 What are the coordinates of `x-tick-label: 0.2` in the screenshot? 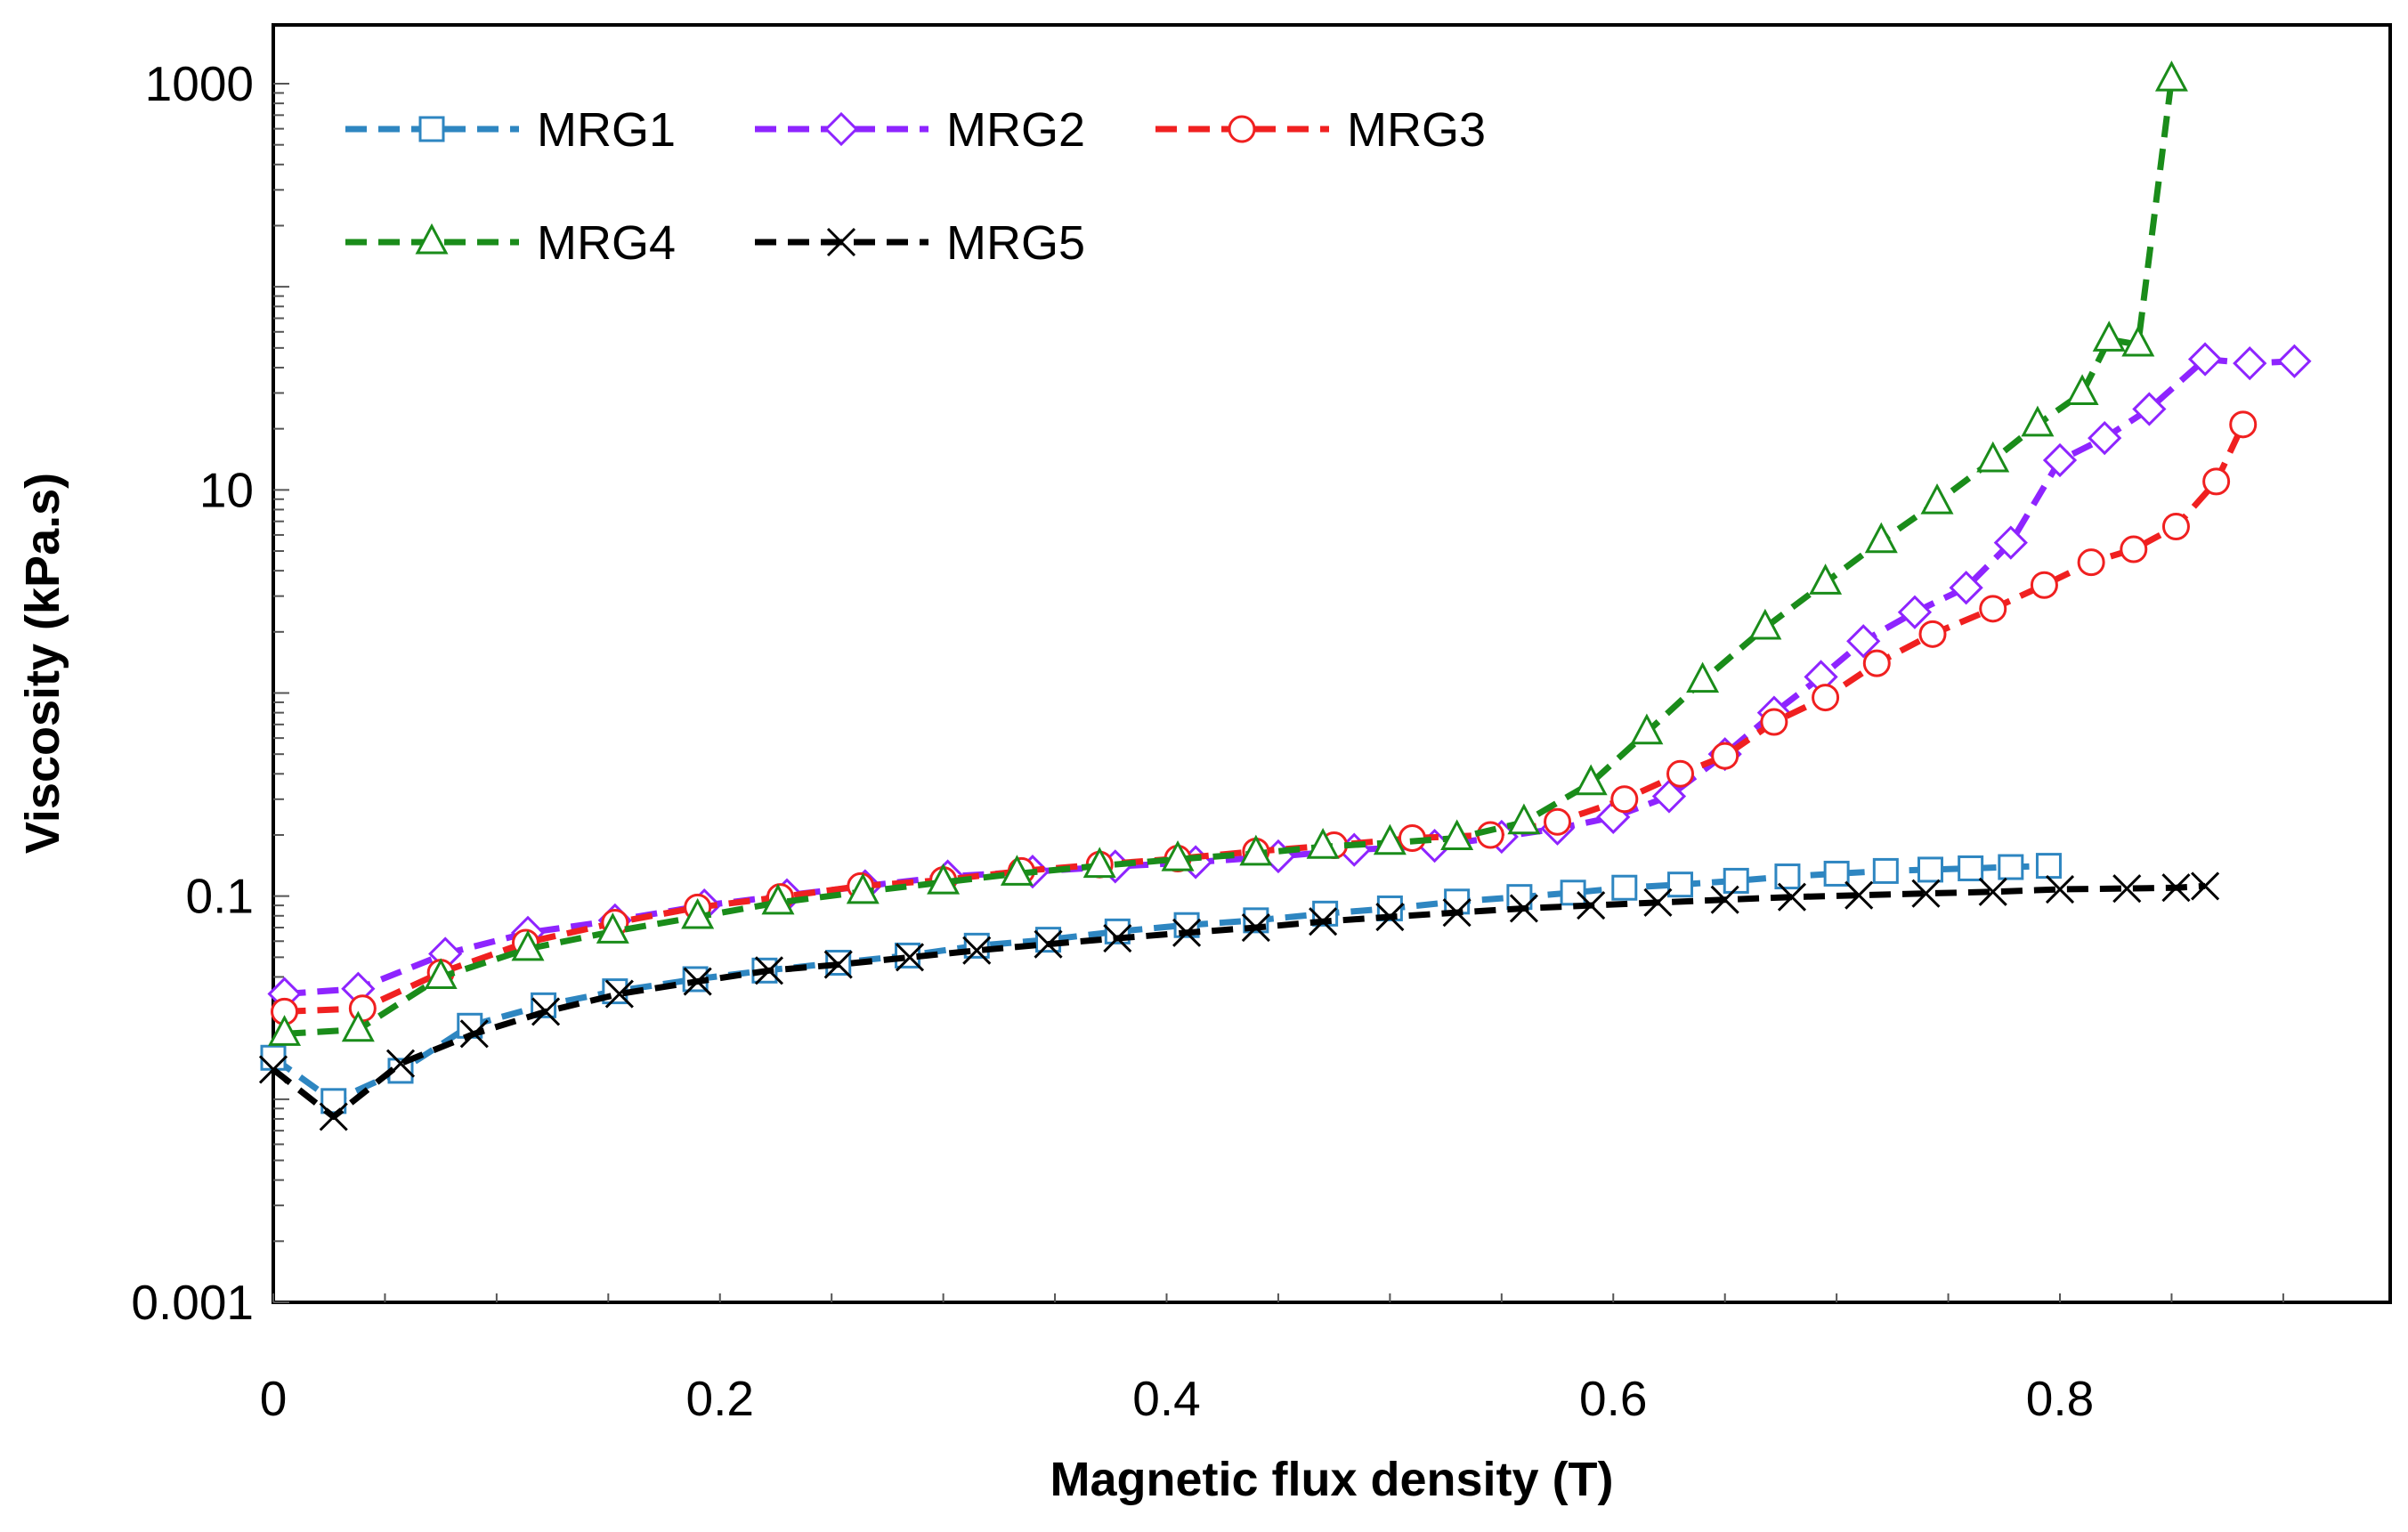 It's located at (720, 1398).